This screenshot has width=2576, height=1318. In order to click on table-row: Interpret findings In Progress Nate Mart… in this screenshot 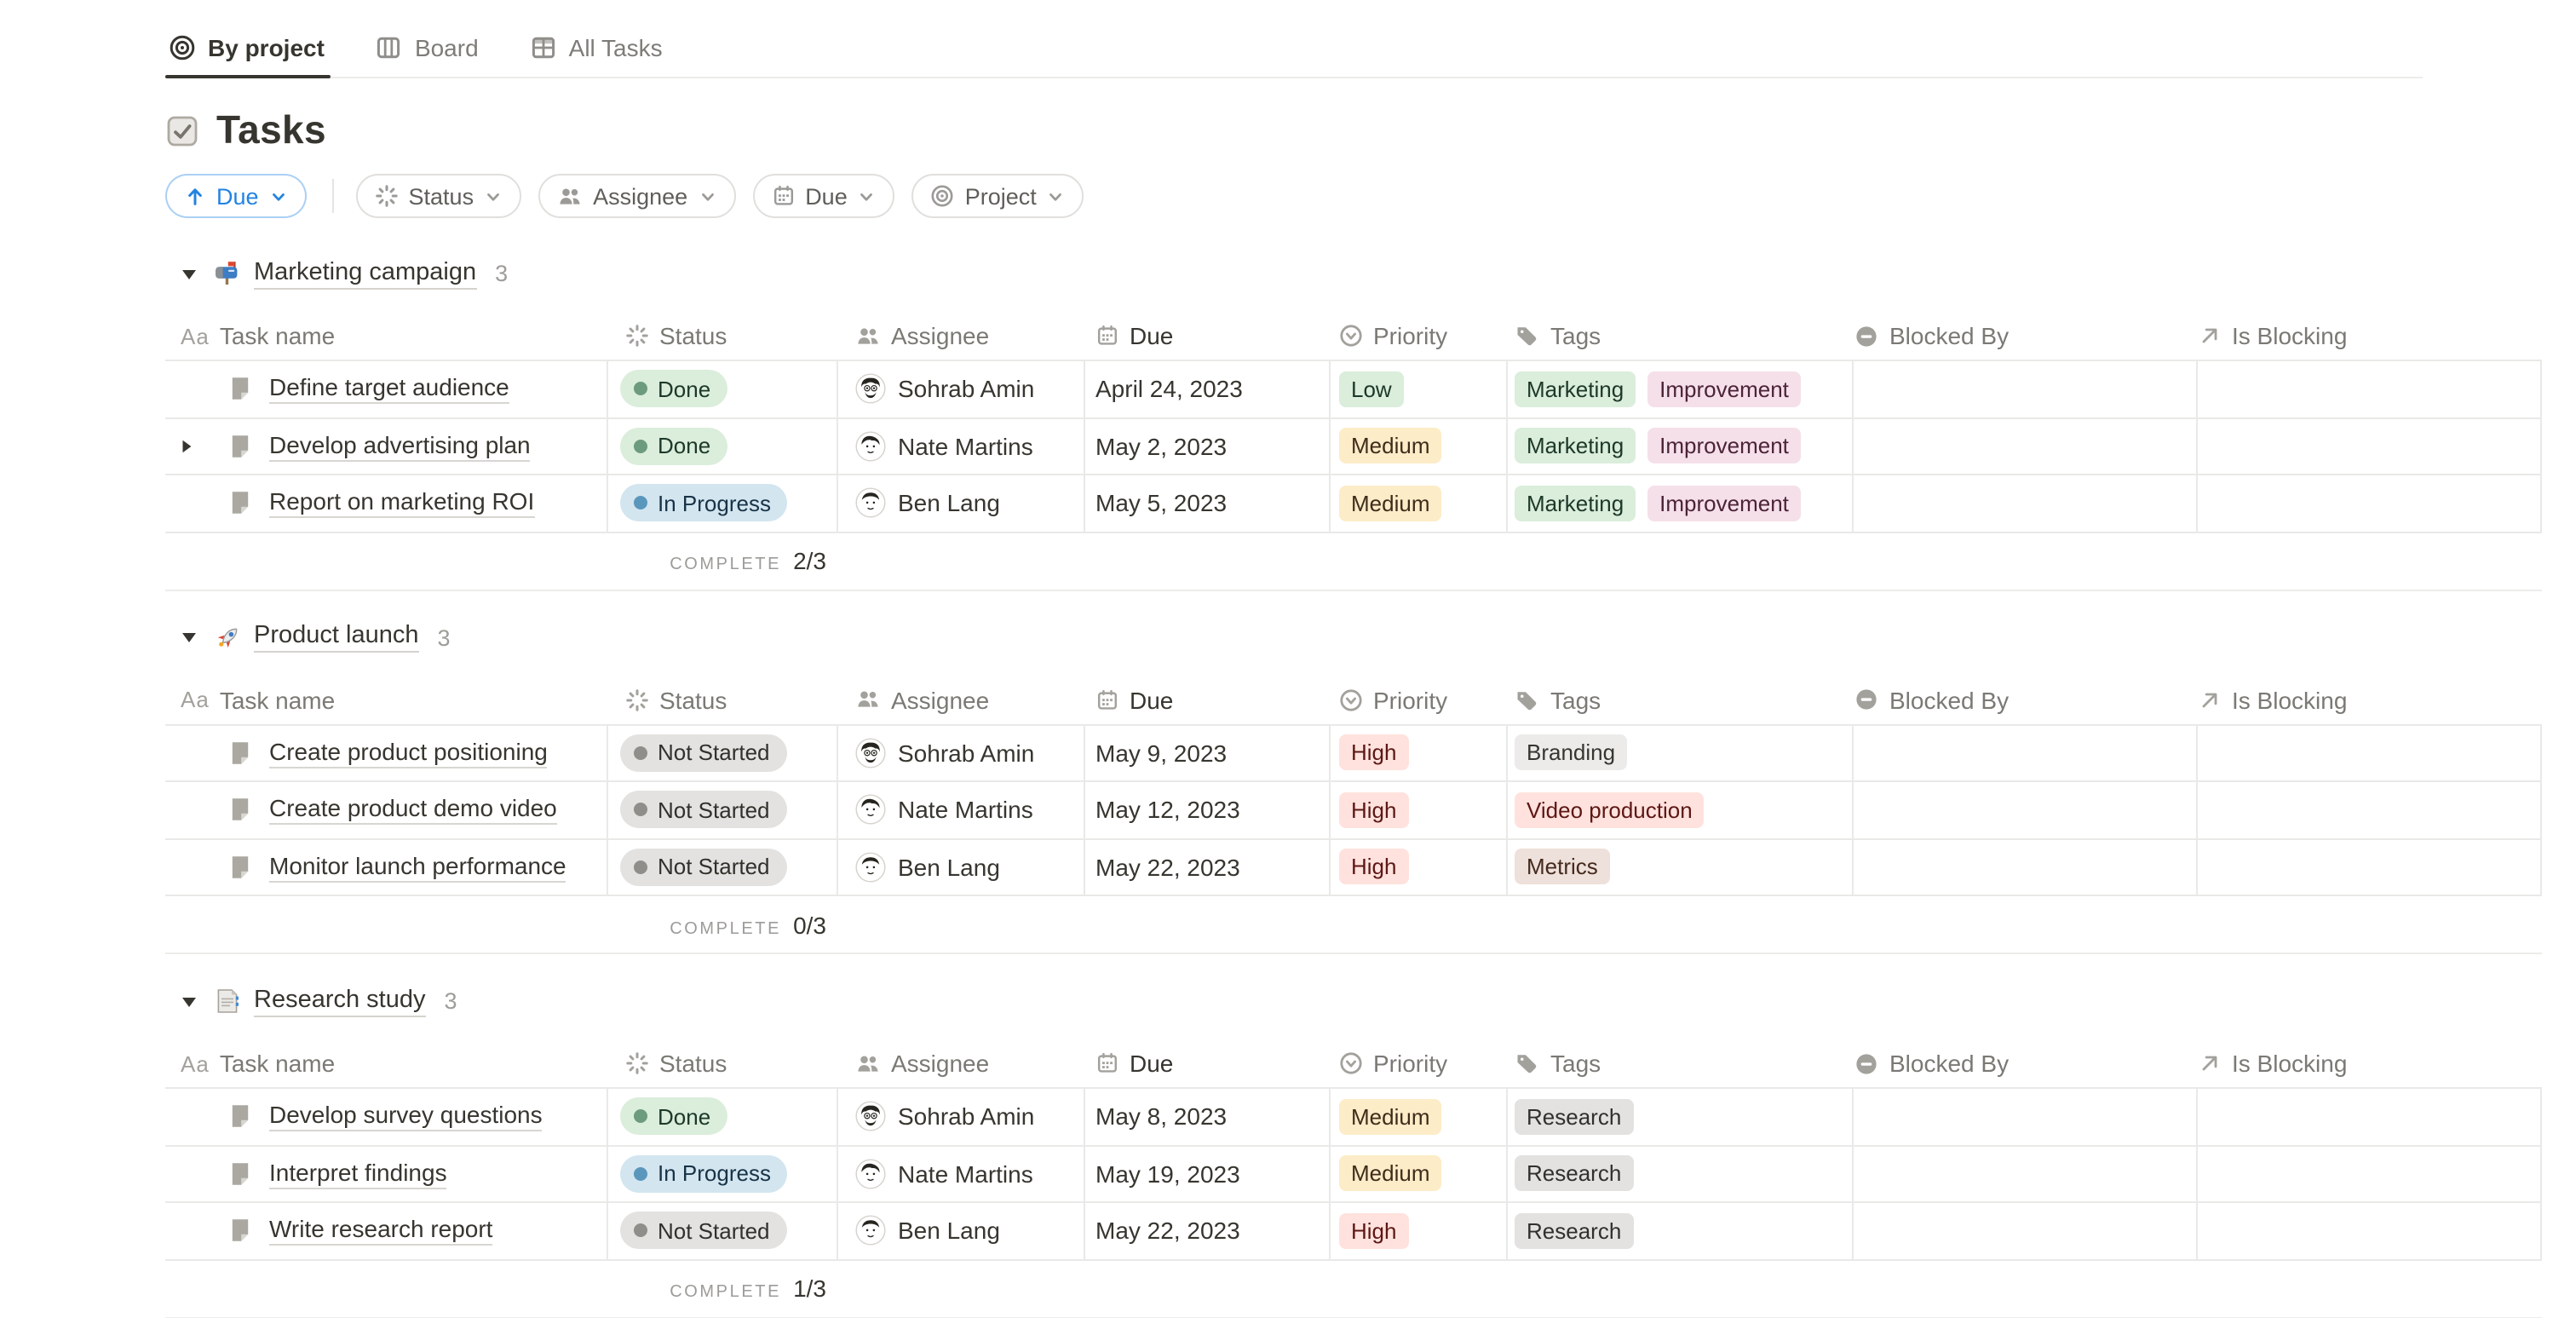, I will do `click(1354, 1174)`.